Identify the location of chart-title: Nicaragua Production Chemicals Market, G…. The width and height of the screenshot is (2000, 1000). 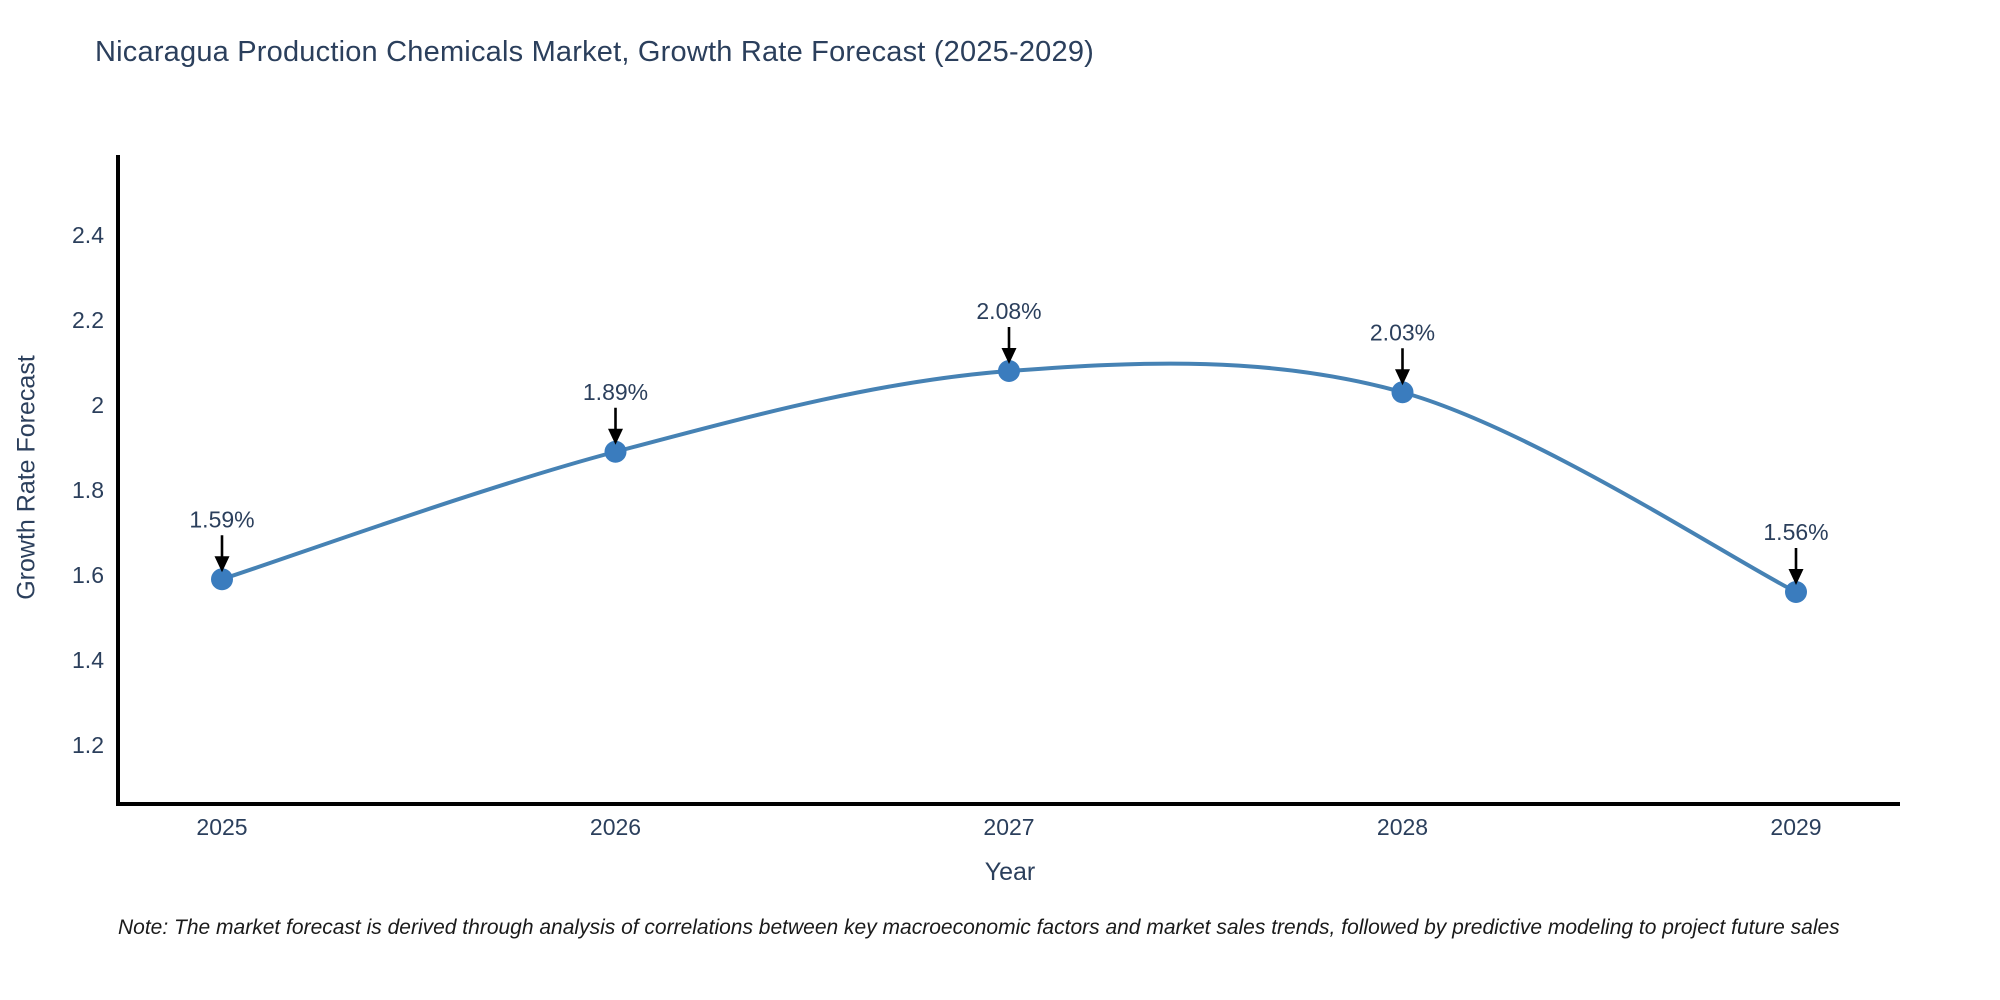
(595, 52).